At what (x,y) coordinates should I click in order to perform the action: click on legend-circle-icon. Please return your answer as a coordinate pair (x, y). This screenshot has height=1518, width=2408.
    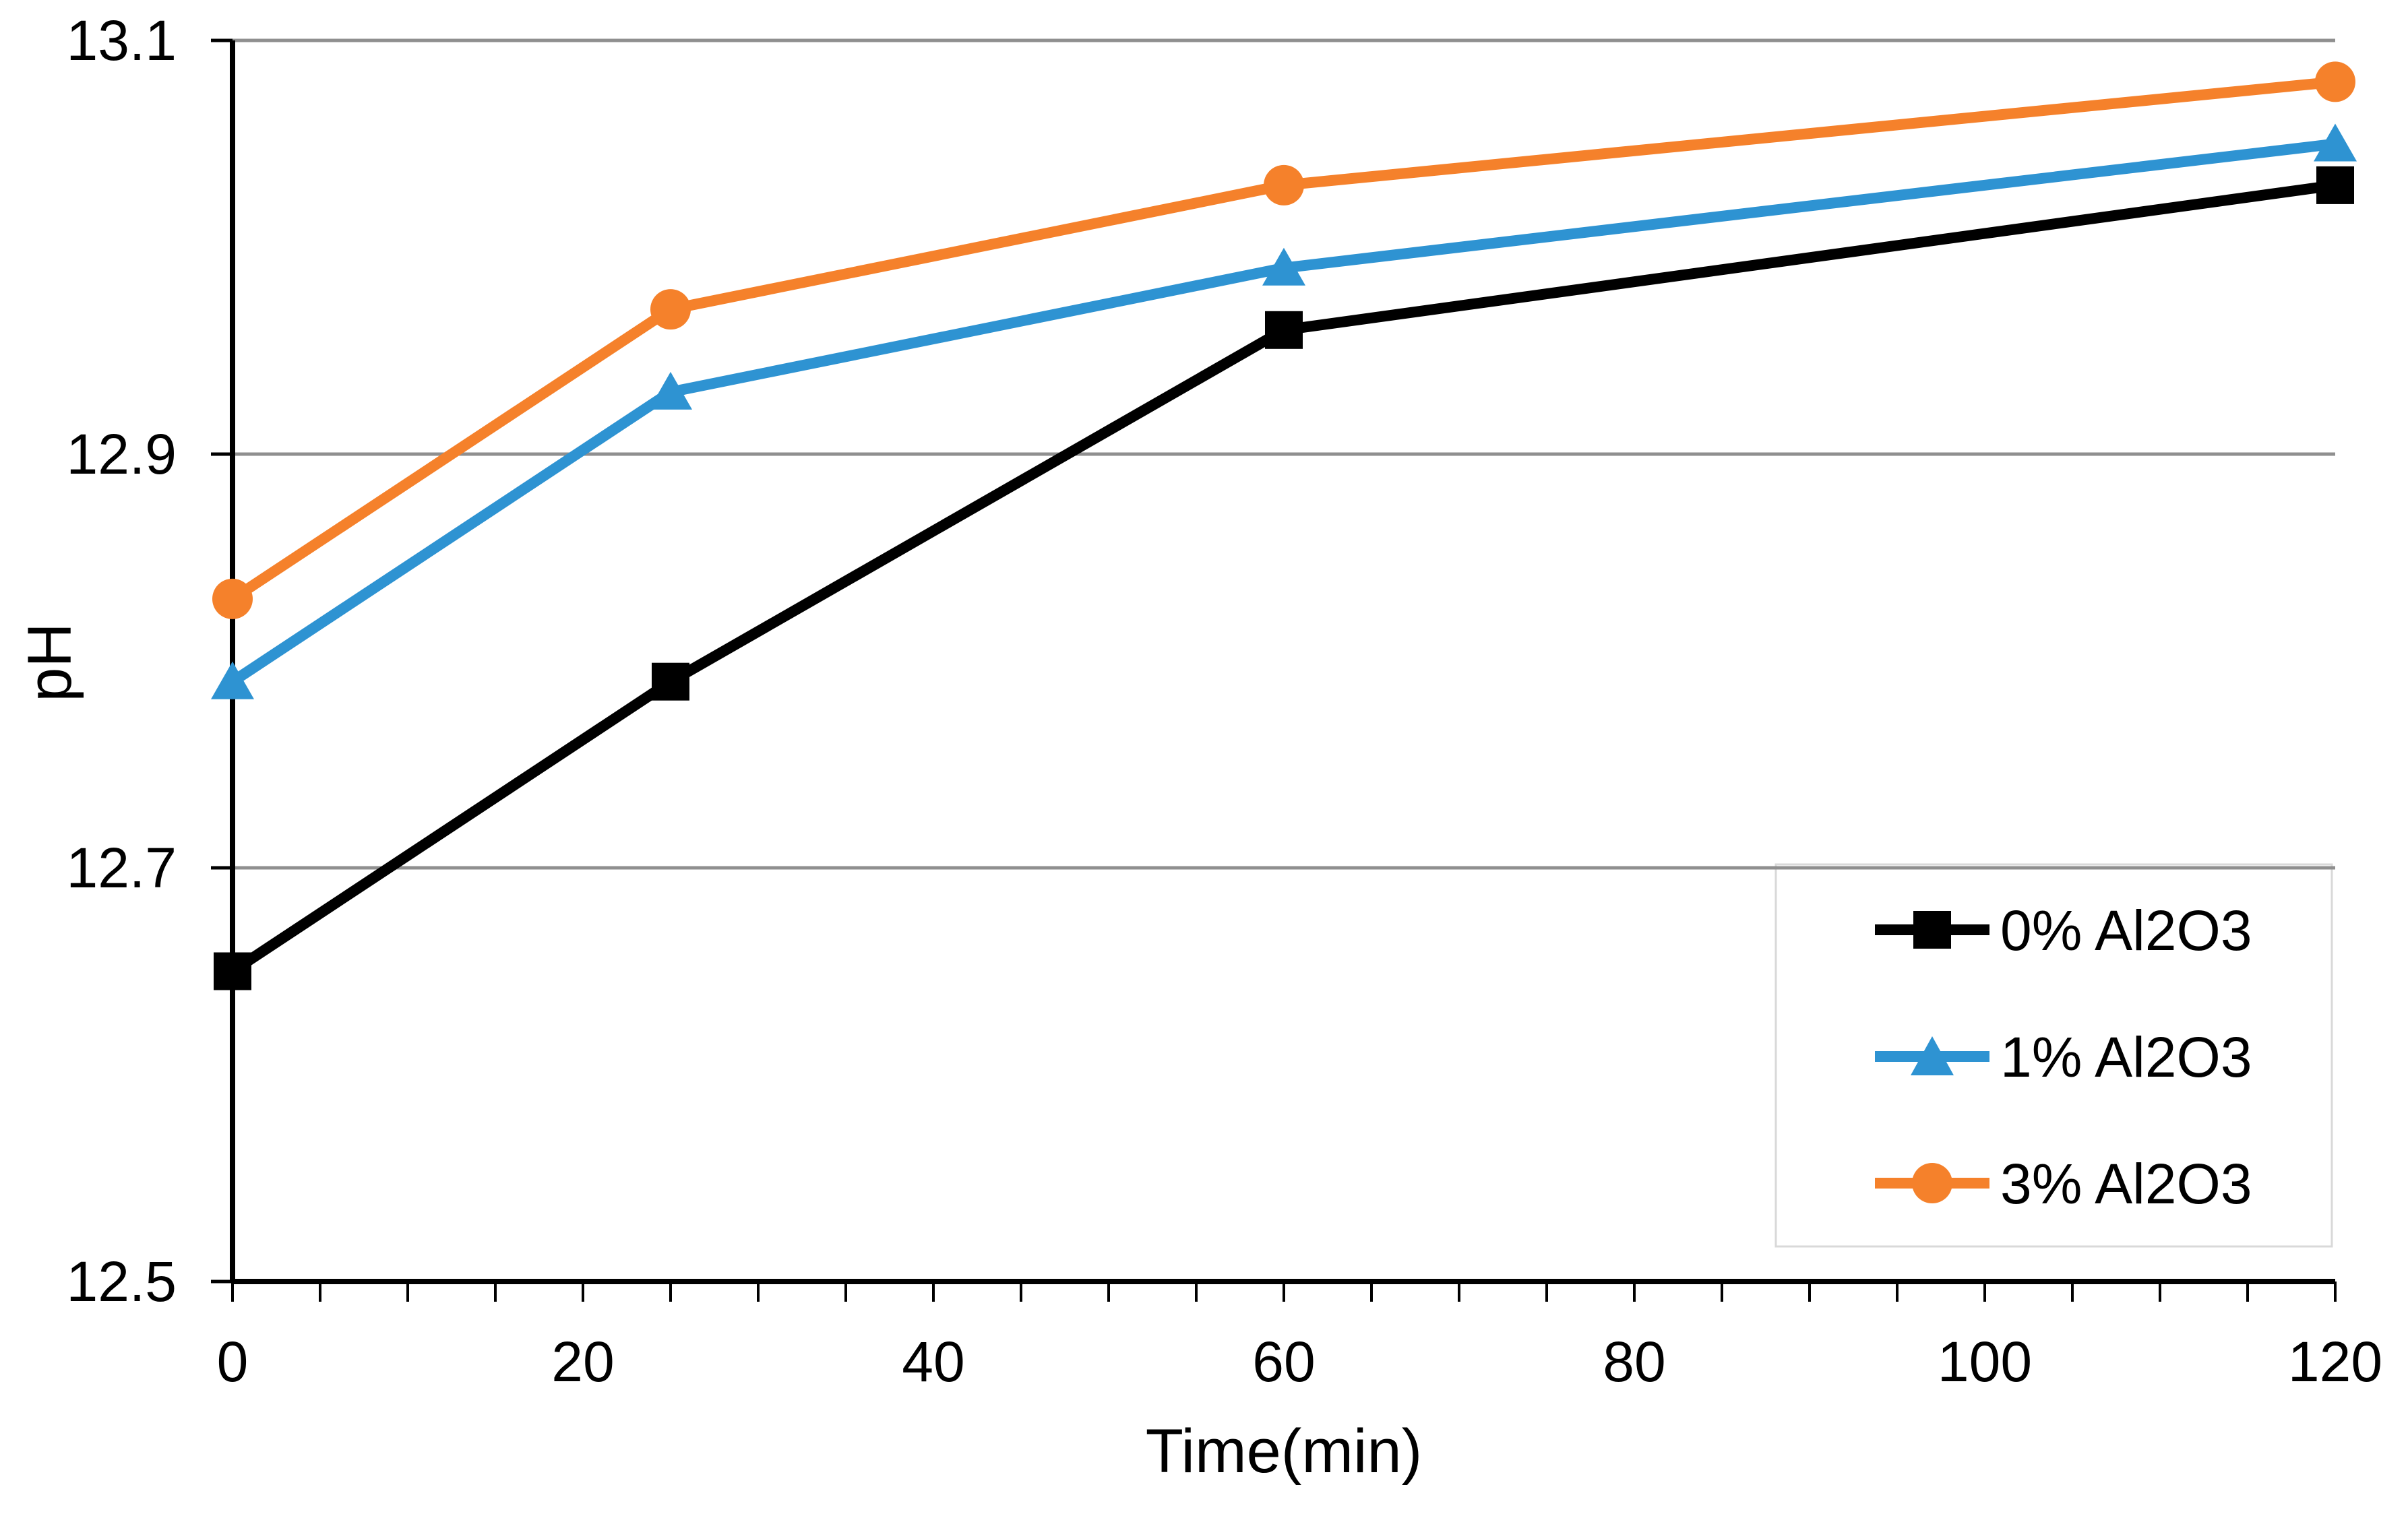
    Looking at the image, I should click on (1932, 1183).